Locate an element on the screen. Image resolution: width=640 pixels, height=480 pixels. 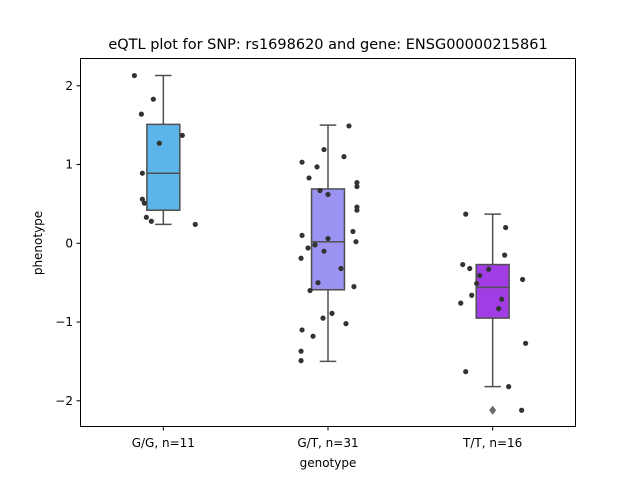
genotype-group: G/T, n=31 is located at coordinates (328, 286).